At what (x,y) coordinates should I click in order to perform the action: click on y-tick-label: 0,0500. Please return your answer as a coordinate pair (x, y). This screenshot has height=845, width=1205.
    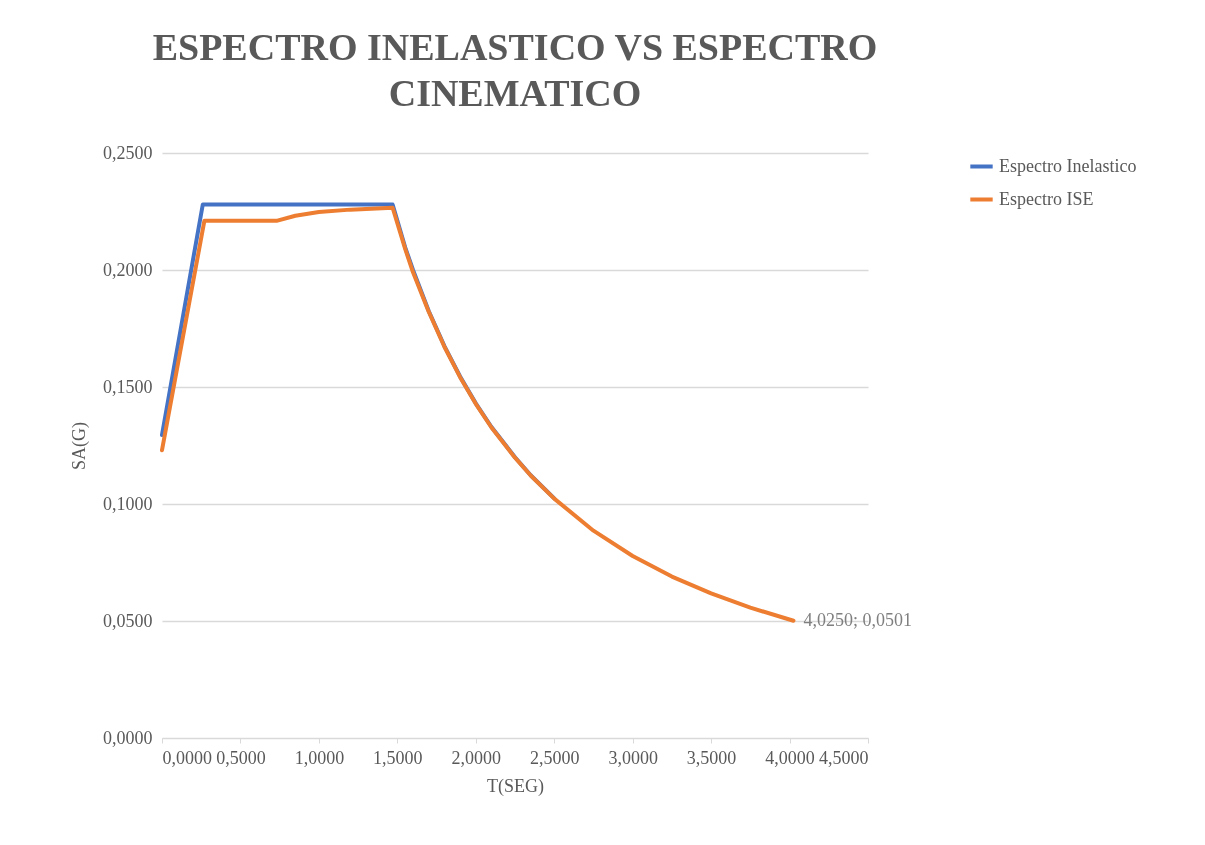
    Looking at the image, I should click on (128, 620).